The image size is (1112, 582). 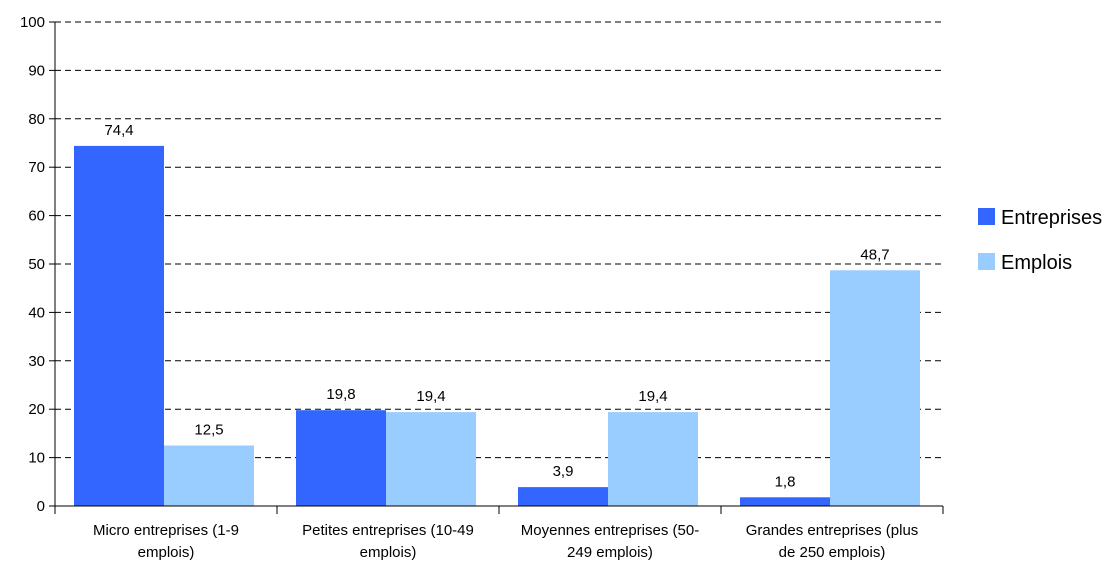 What do you see at coordinates (986, 261) in the screenshot?
I see `legend-swatch-emplois` at bounding box center [986, 261].